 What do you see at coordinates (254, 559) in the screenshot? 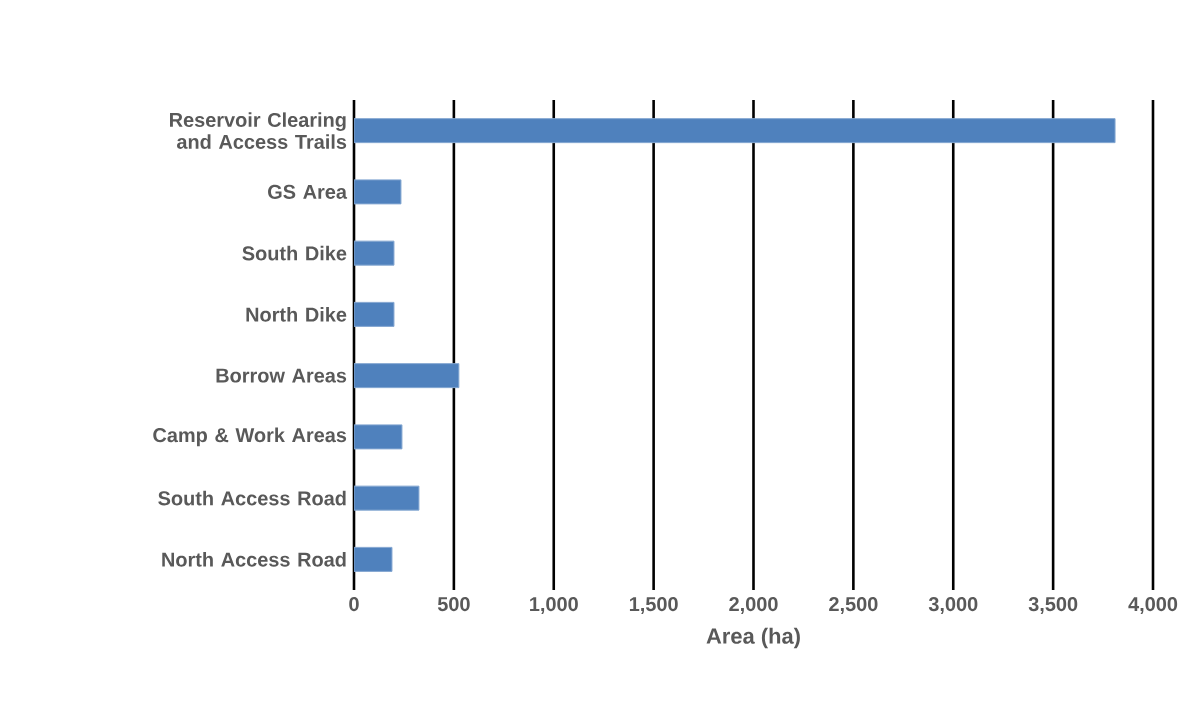
I see `y-tick-label: North Access Road` at bounding box center [254, 559].